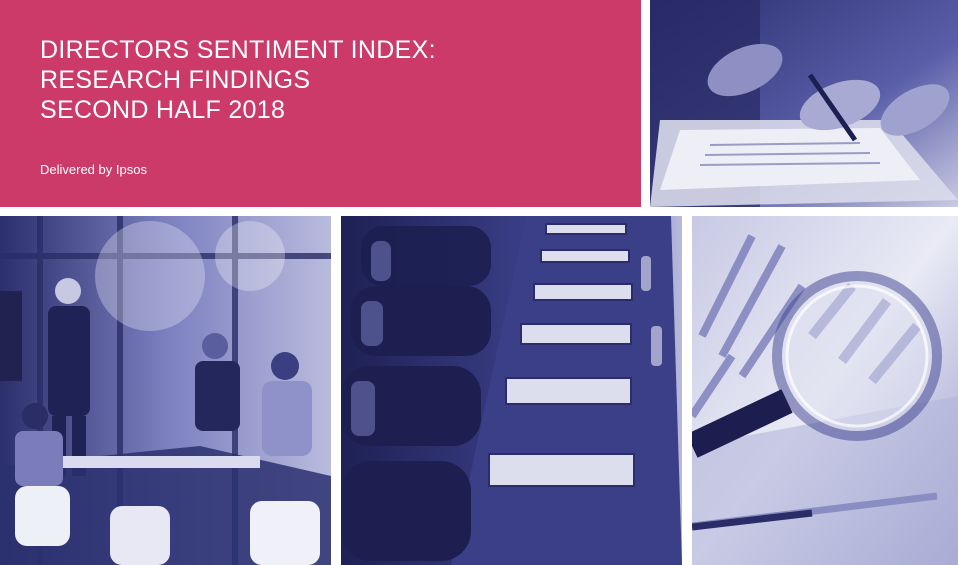 The image size is (958, 565). I want to click on signing-document-photo, so click(804, 103).